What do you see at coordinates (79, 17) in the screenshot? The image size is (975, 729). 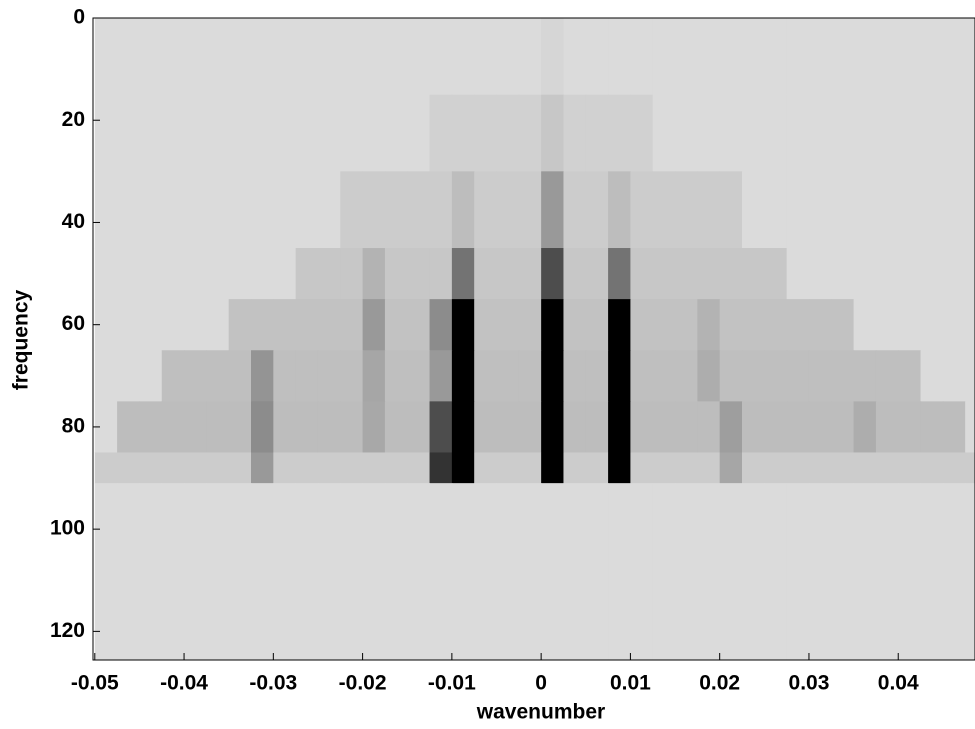 I see `y-tick-label: 0` at bounding box center [79, 17].